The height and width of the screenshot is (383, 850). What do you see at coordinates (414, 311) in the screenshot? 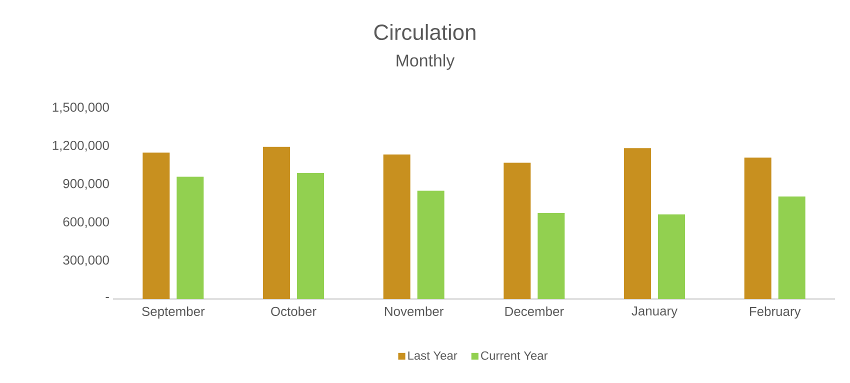
I see `x-tick-label: November` at bounding box center [414, 311].